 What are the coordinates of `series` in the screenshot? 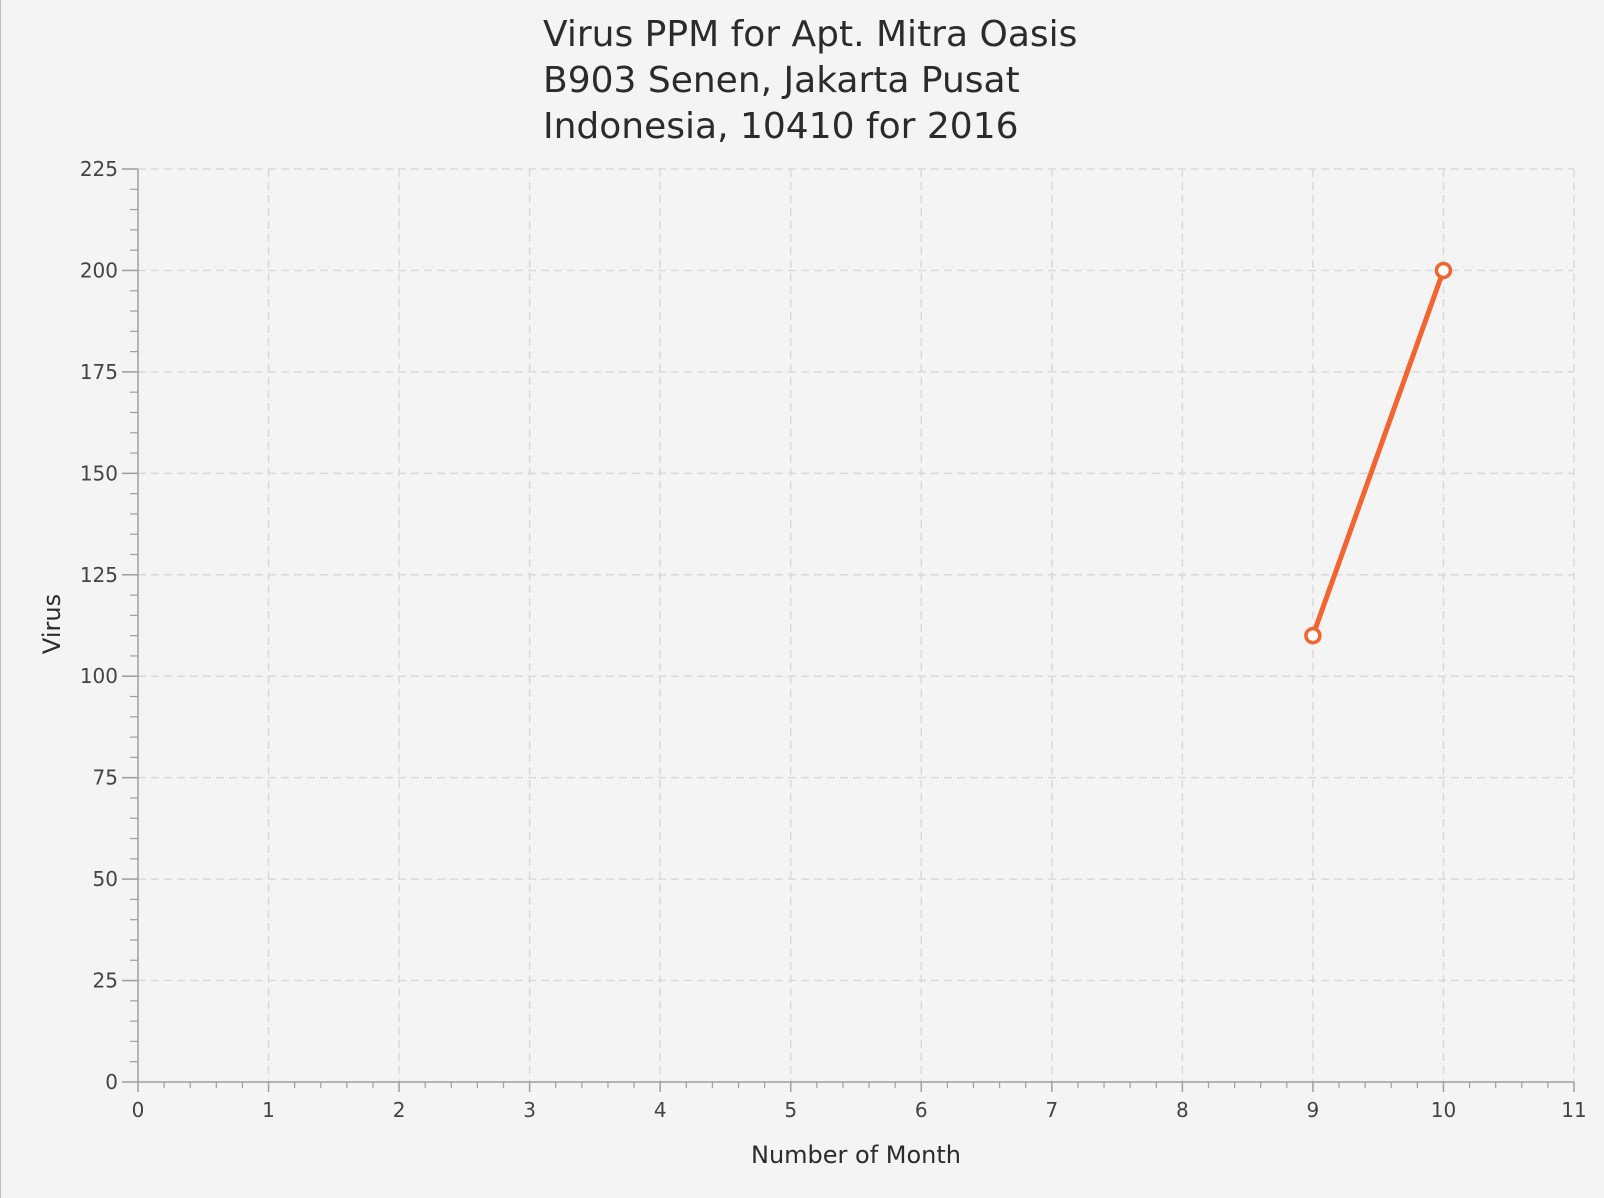 It's located at (1378, 453).